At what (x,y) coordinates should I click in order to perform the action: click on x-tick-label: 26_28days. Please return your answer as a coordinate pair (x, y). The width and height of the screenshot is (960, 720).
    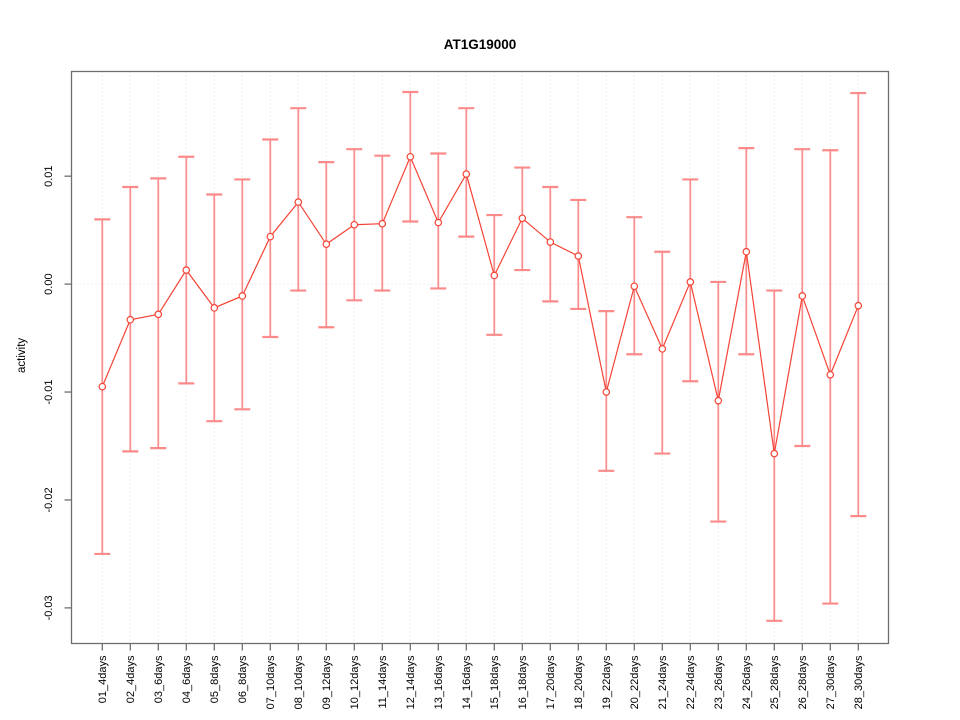
    Looking at the image, I should click on (803, 682).